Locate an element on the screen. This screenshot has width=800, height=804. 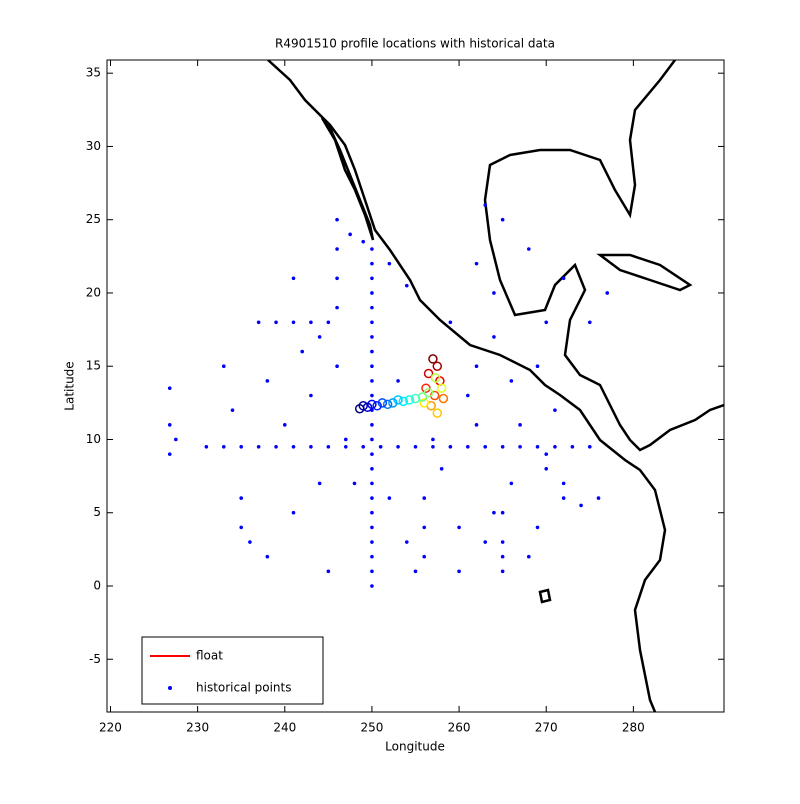
y-tick-label: 15 is located at coordinates (93, 366).